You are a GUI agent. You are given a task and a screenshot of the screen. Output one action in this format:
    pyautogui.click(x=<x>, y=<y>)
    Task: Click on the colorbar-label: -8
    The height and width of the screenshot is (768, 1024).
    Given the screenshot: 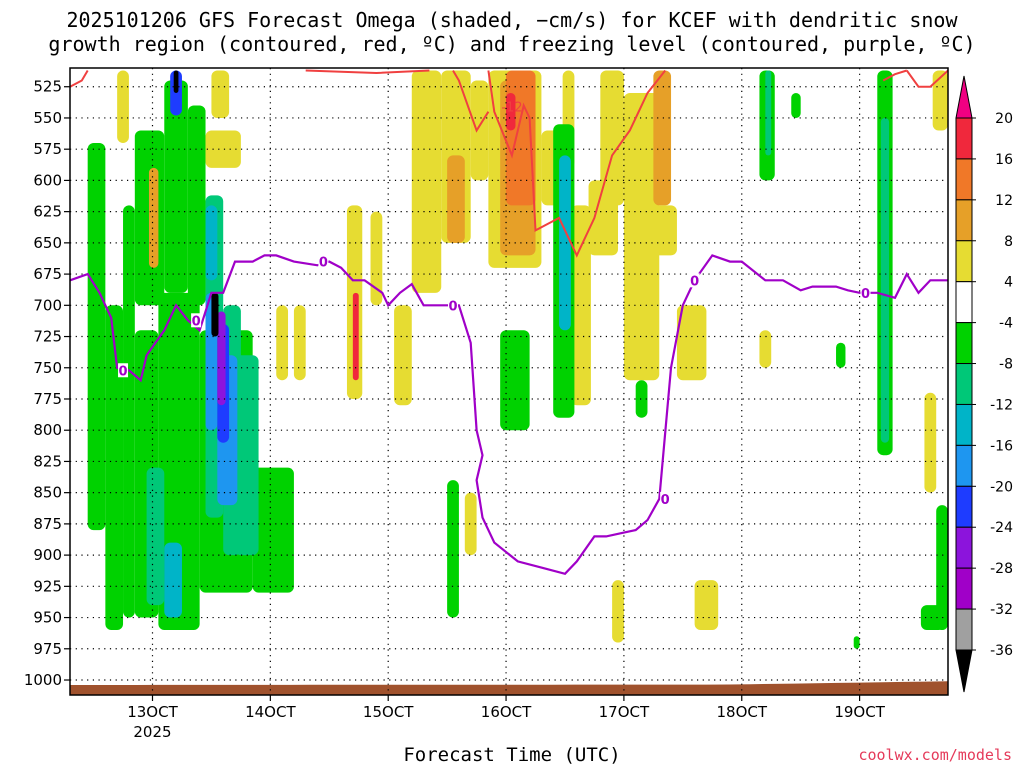 What is the action you would take?
    pyautogui.click(x=1006, y=365)
    